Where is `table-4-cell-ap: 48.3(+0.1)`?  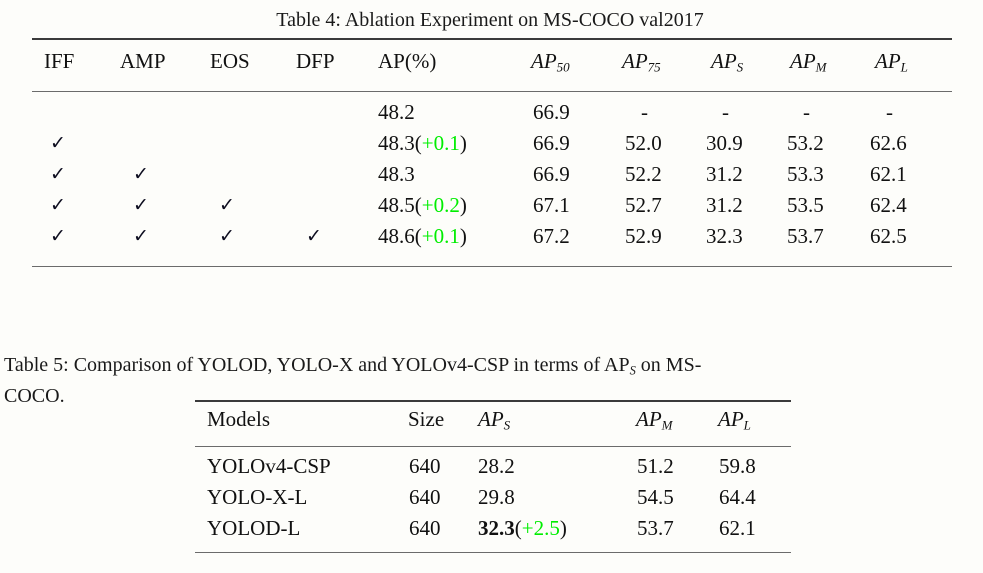 table-4-cell-ap: 48.3(+0.1) is located at coordinates (422, 143).